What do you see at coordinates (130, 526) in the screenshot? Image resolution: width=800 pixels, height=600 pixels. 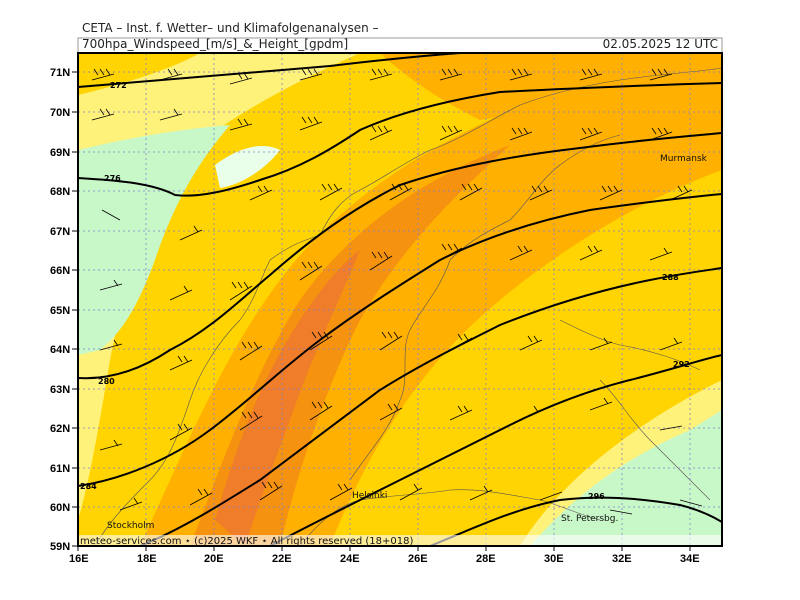 I see `city-stockholm: Stockholm` at bounding box center [130, 526].